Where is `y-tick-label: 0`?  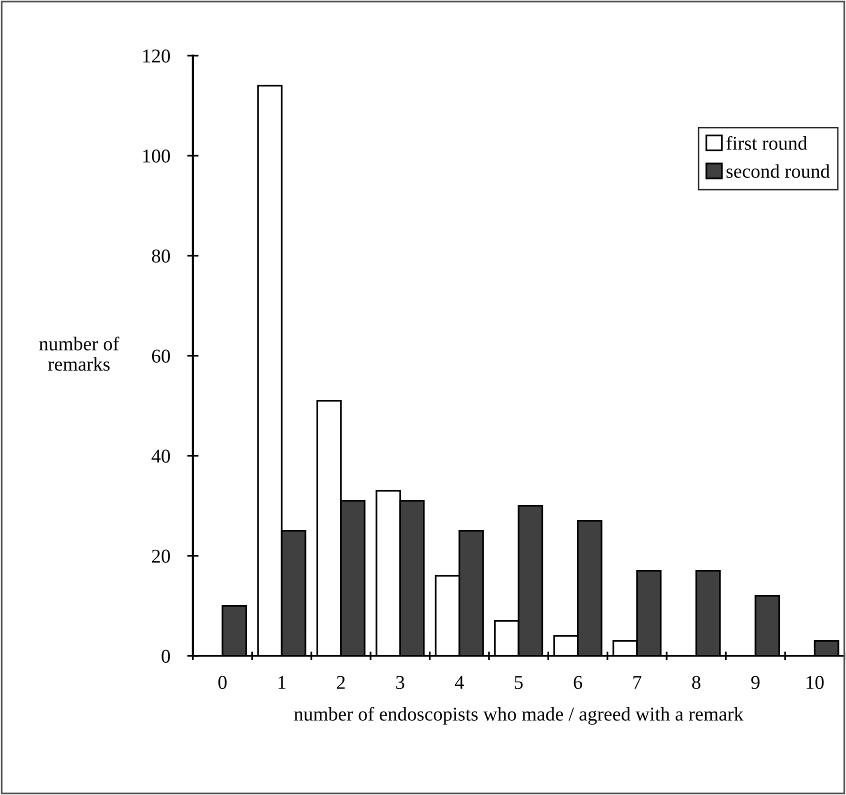 y-tick-label: 0 is located at coordinates (166, 656).